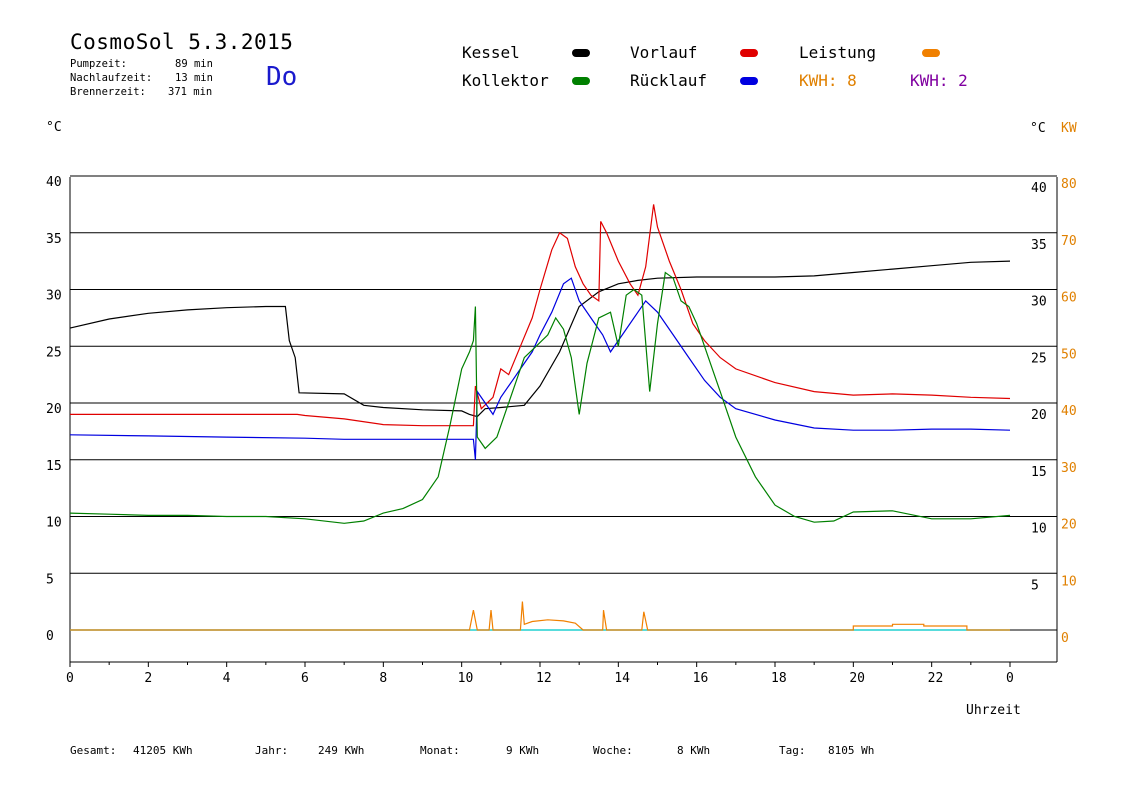 The image size is (1148, 812). I want to click on legend-leistung-swatch, so click(931, 53).